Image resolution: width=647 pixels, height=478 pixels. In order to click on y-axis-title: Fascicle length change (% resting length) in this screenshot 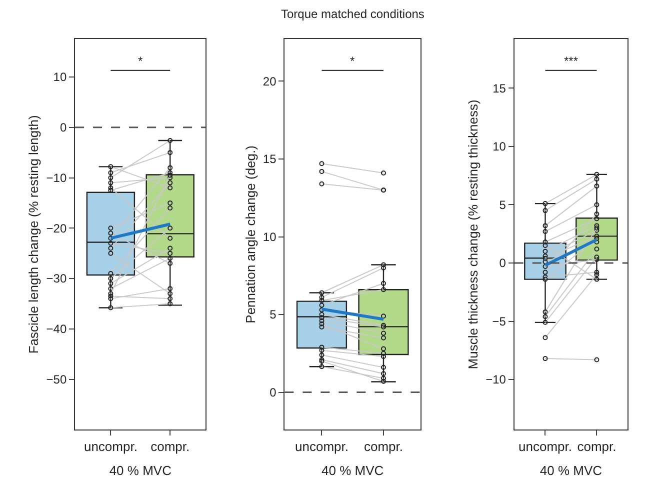, I will do `click(34, 234)`.